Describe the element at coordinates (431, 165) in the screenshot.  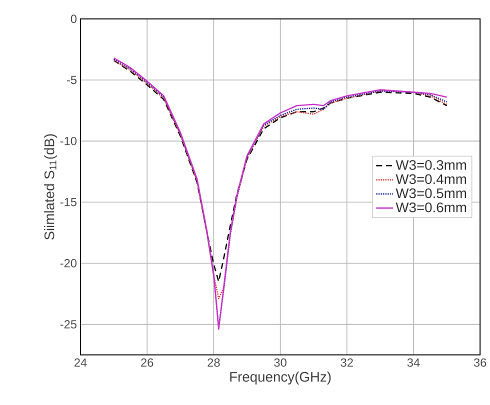
I see `legend-label: W3=0.3mm` at that location.